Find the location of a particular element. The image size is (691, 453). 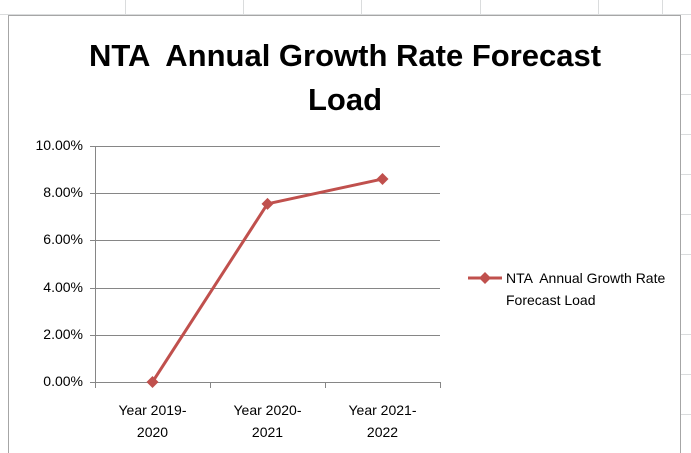

x-tick-label: Year 2020-2021 is located at coordinates (267, 421).